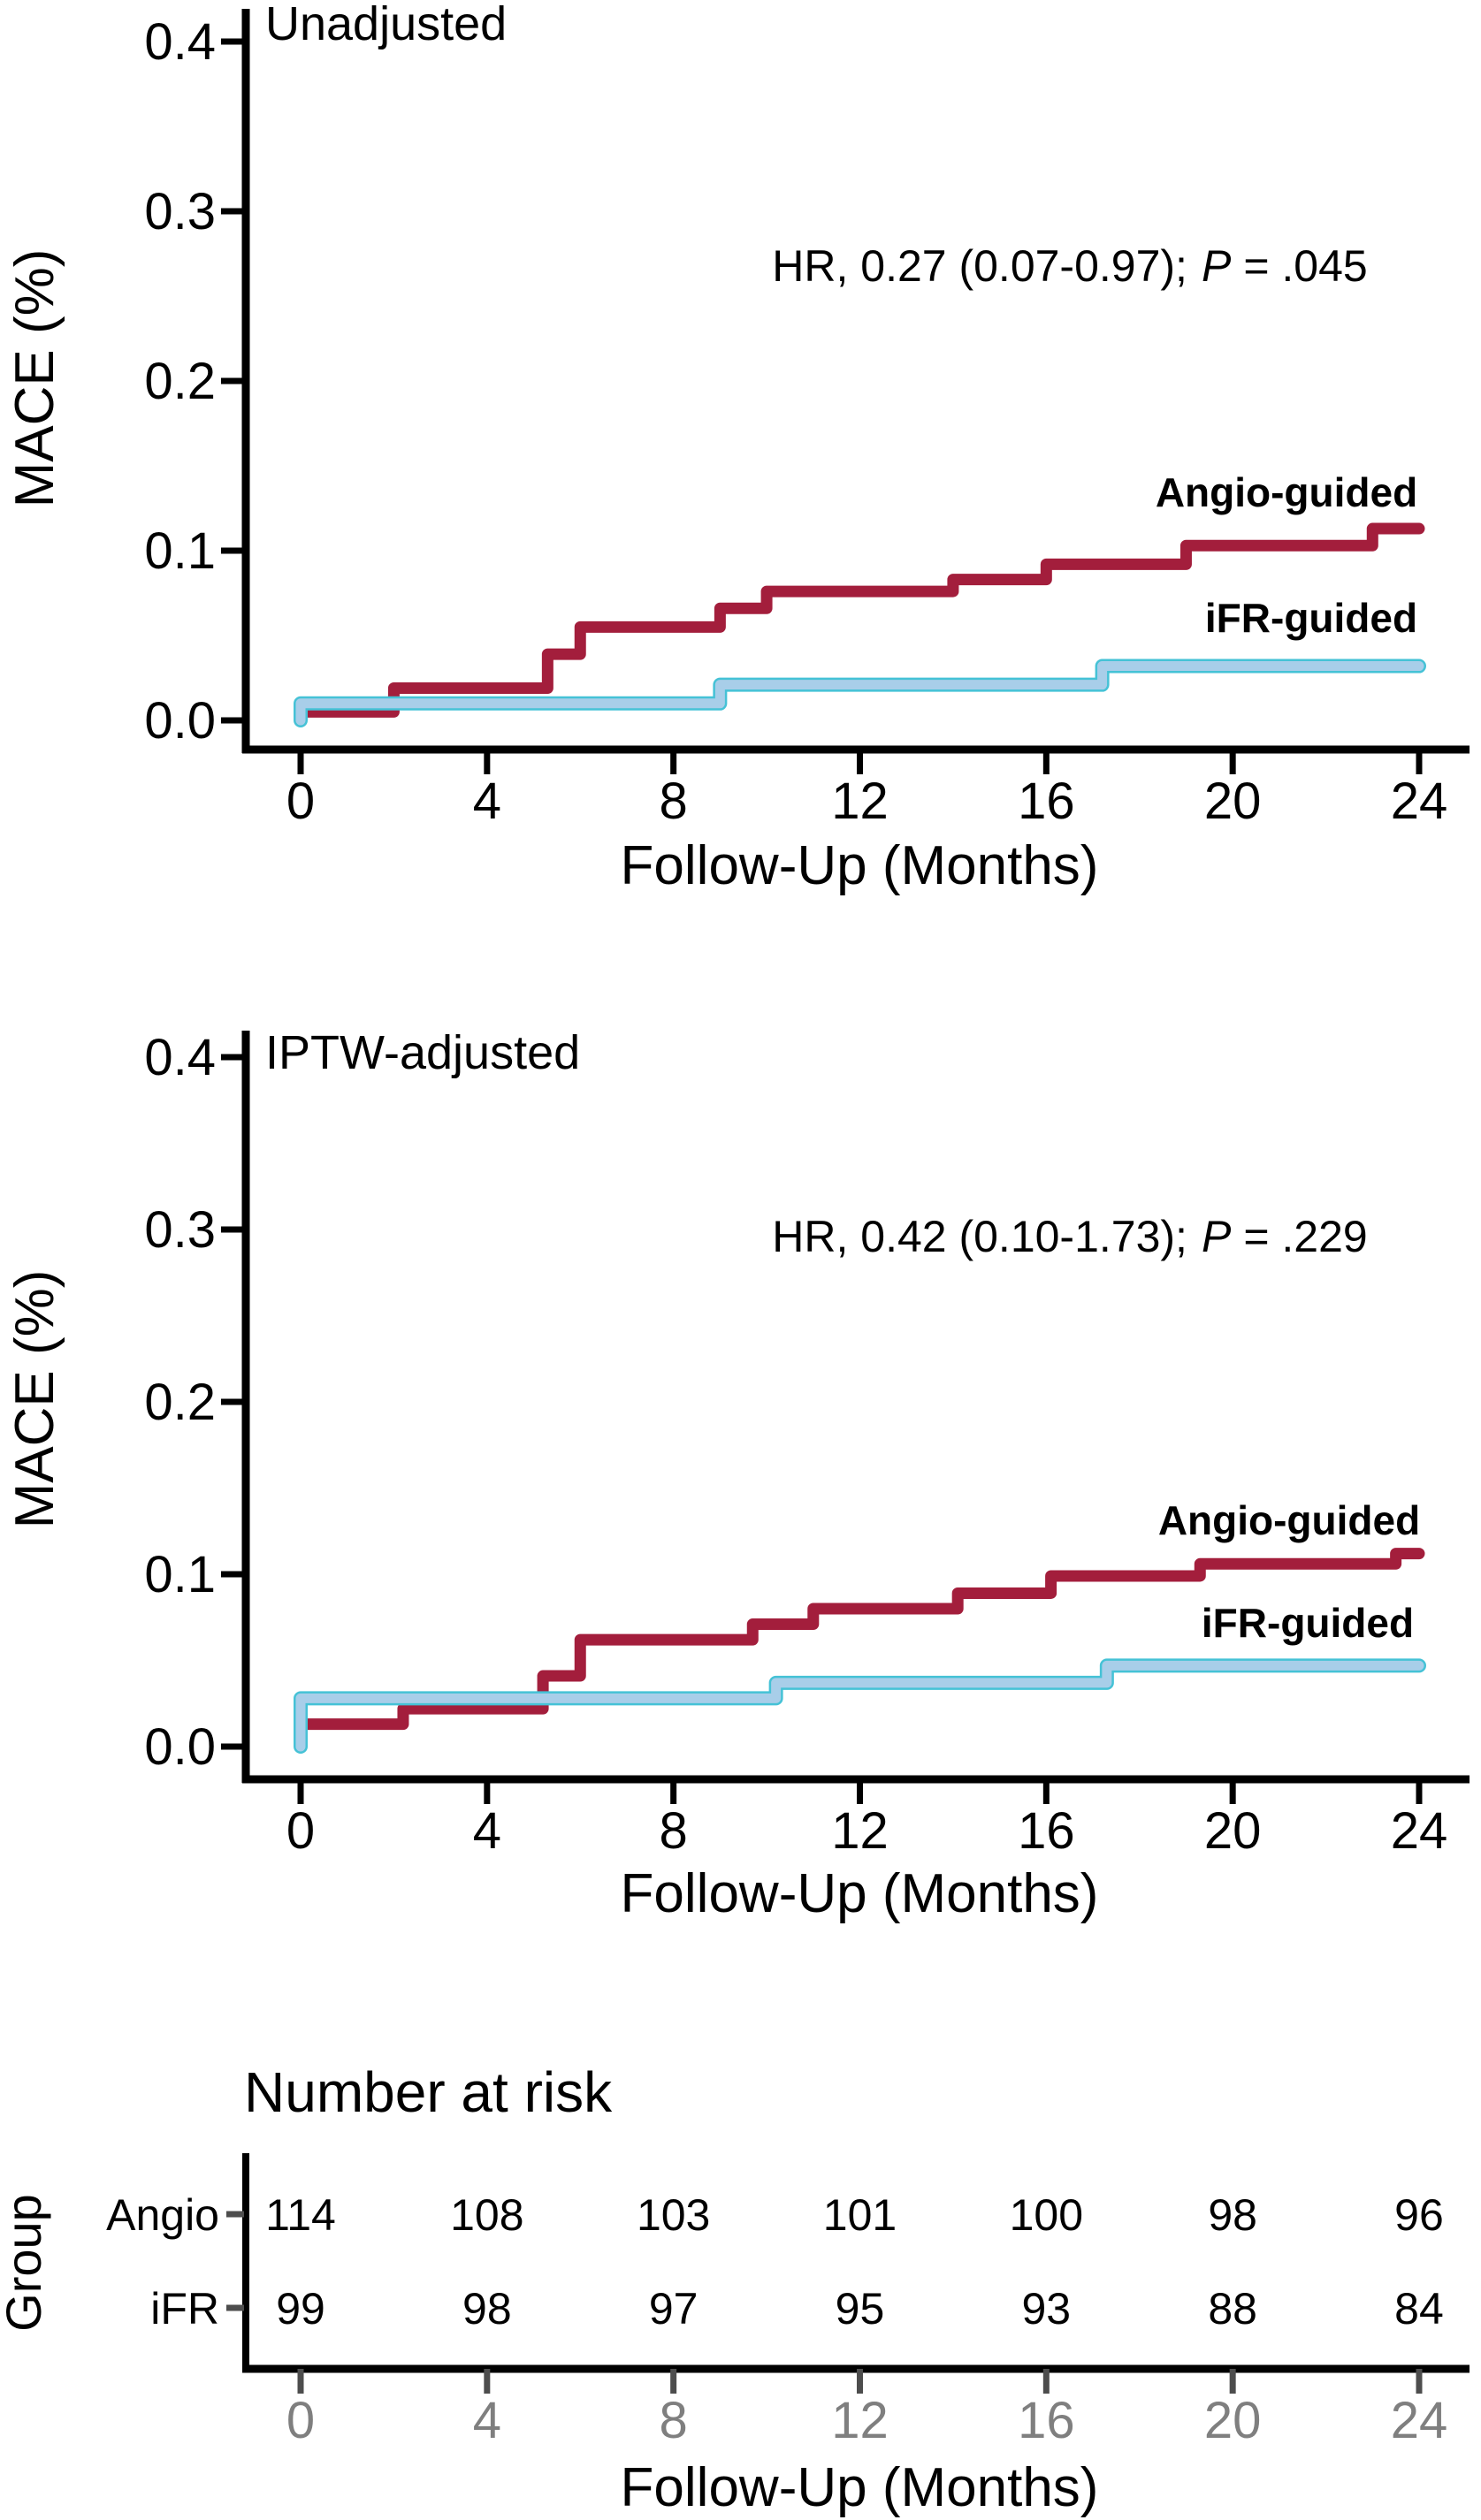 This screenshot has height=2520, width=1481. What do you see at coordinates (428, 2092) in the screenshot?
I see `risk-table-title: Number at risk` at bounding box center [428, 2092].